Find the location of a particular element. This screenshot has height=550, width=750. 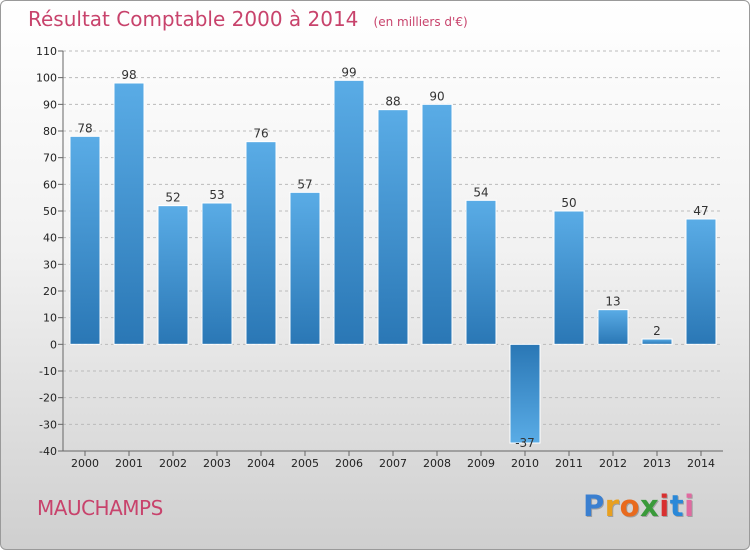

x-tick-label: 2014 is located at coordinates (701, 463).